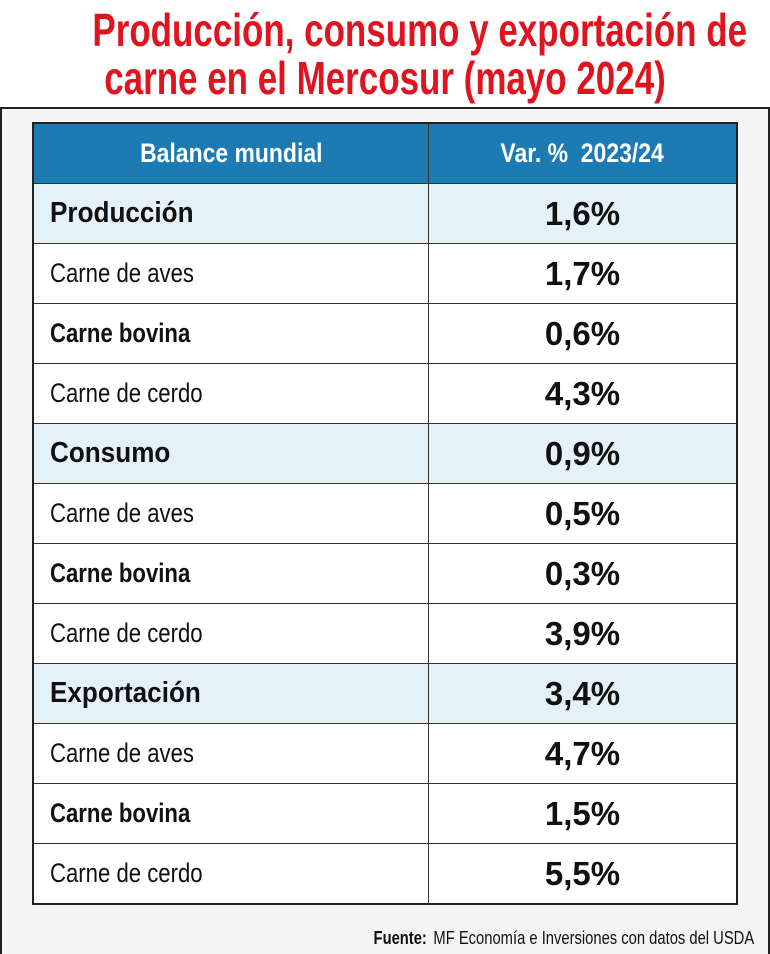 The width and height of the screenshot is (770, 954). I want to click on value-cell: 0,6%, so click(583, 333).